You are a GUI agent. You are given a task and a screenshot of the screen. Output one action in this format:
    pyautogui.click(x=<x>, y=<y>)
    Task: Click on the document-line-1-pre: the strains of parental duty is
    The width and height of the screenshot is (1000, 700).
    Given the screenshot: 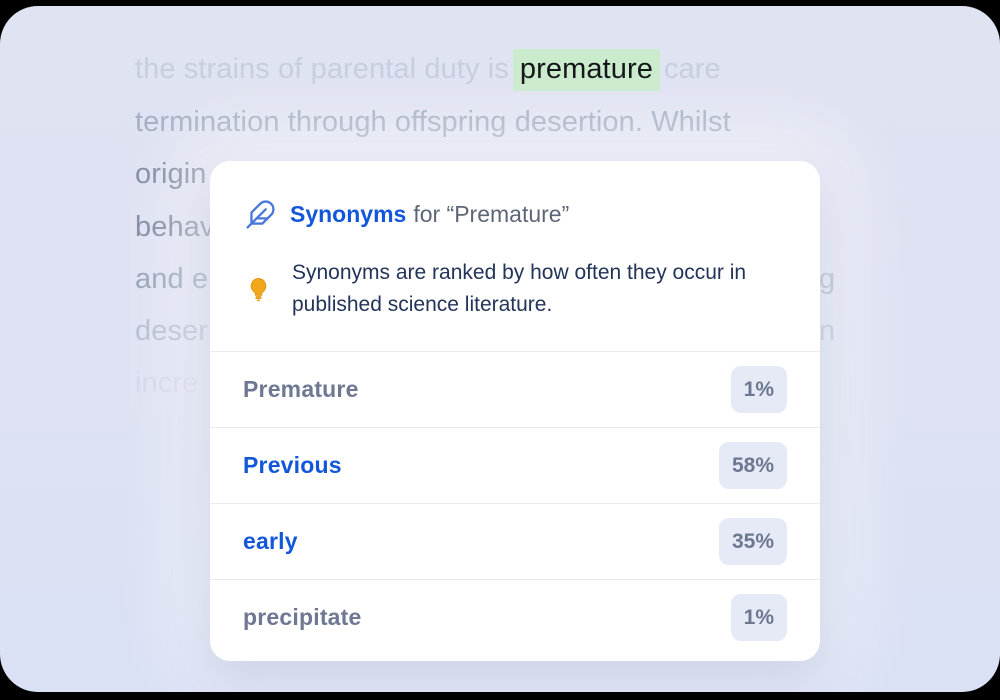 What is the action you would take?
    pyautogui.click(x=322, y=69)
    